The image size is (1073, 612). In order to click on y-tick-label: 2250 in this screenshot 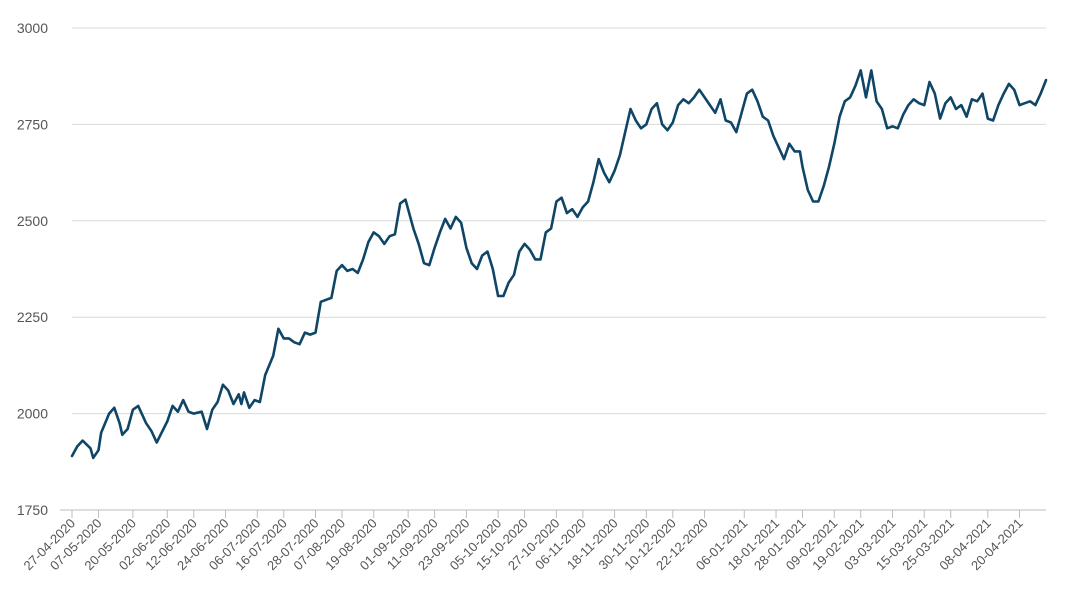, I will do `click(32, 317)`.